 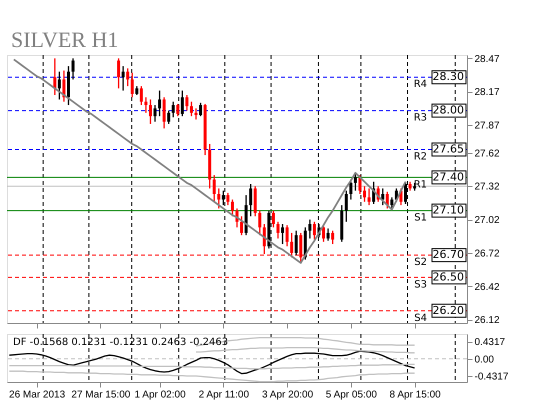 I want to click on y-tick-label: 28.47, so click(x=487, y=59).